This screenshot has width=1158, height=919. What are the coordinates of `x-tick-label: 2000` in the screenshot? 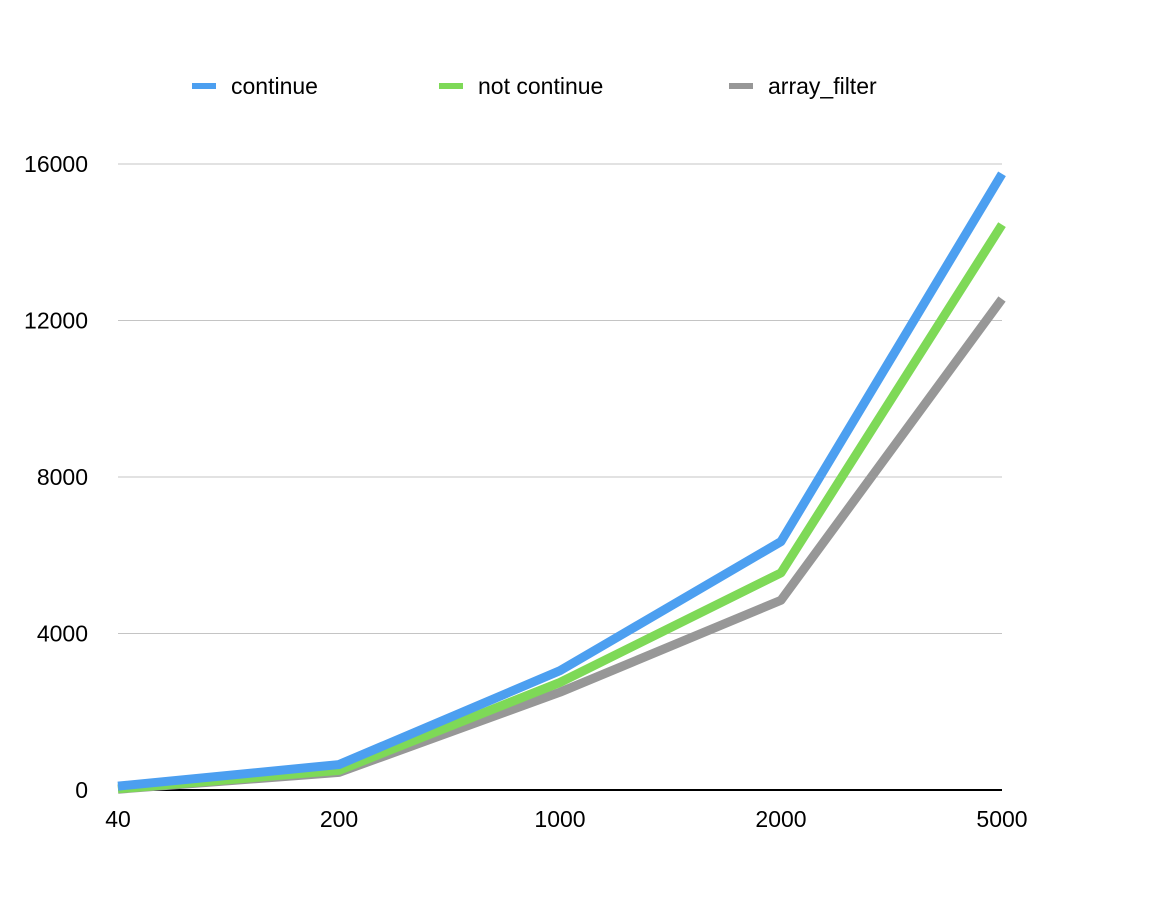 It's located at (780, 819).